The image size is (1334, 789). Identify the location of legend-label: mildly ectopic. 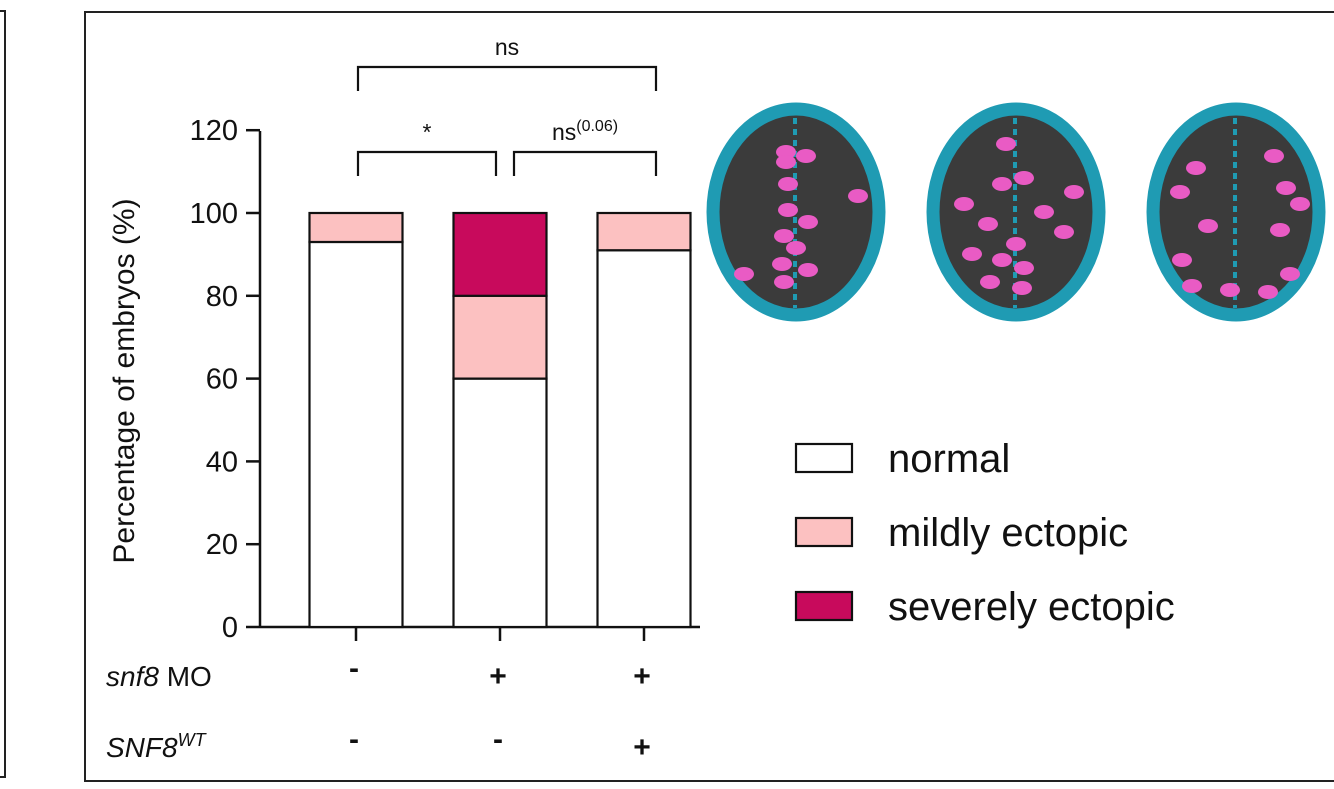
(1008, 533).